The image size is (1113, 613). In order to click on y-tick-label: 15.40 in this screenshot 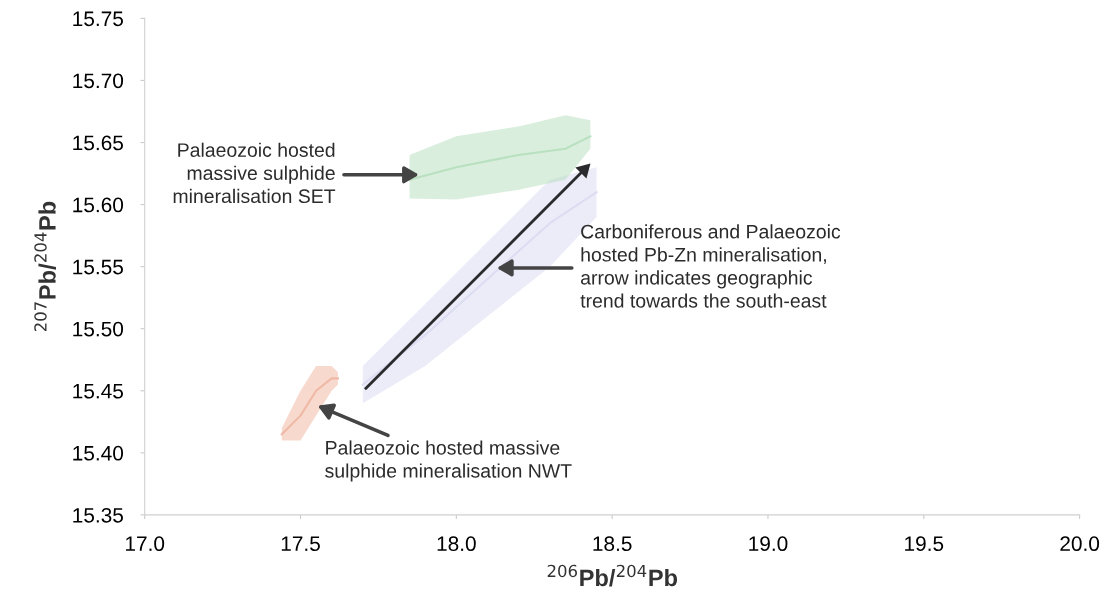, I will do `click(98, 453)`.